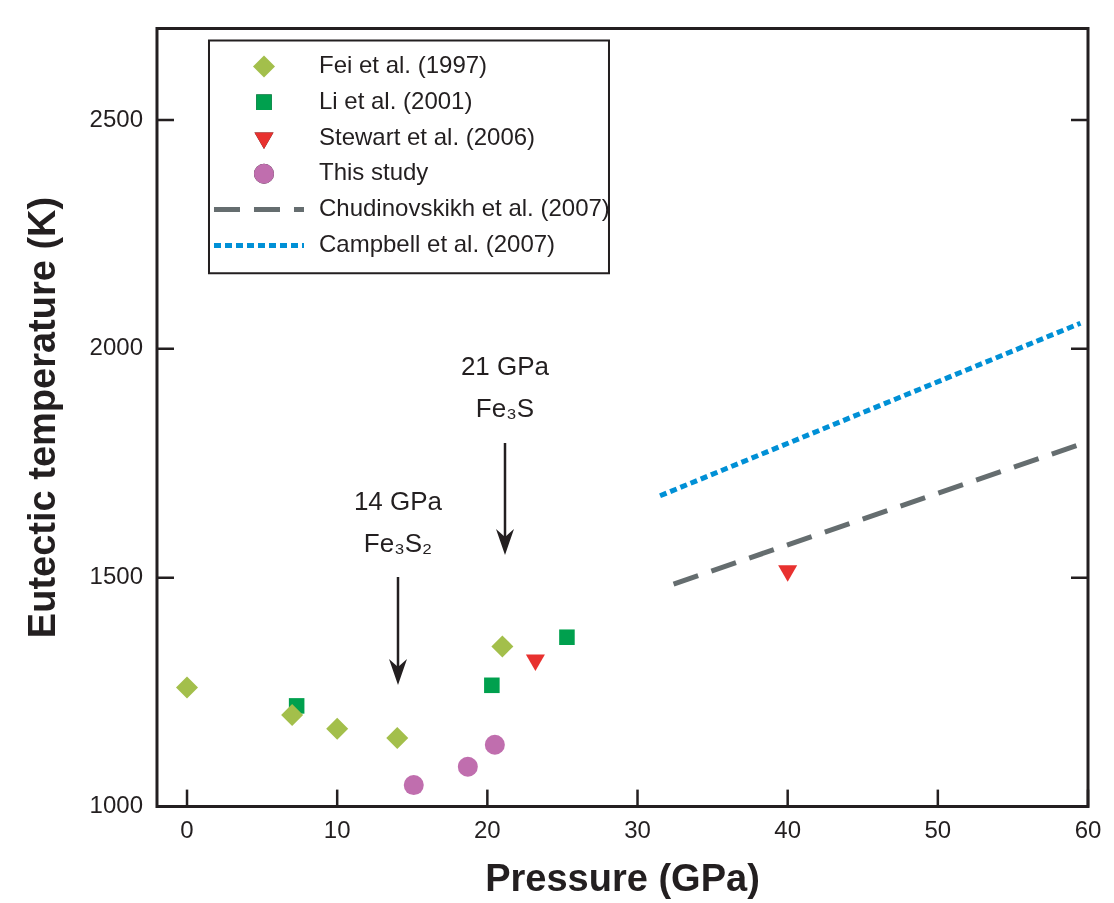 The image size is (1114, 903). Describe the element at coordinates (1088, 829) in the screenshot. I see `x-tick-label: 60` at that location.